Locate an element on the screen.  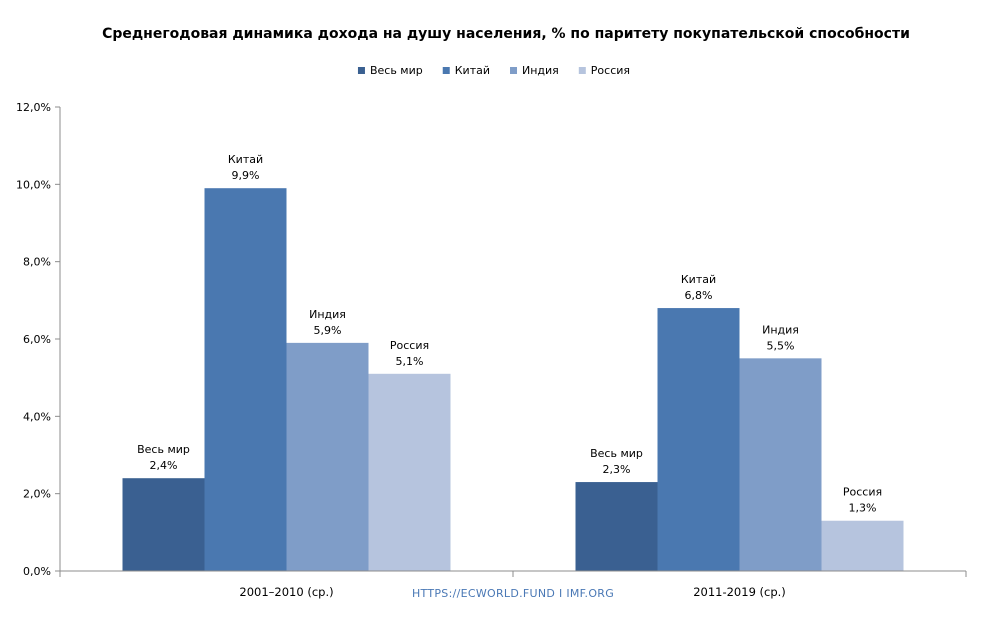
legend-label: Китай is located at coordinates (472, 70).